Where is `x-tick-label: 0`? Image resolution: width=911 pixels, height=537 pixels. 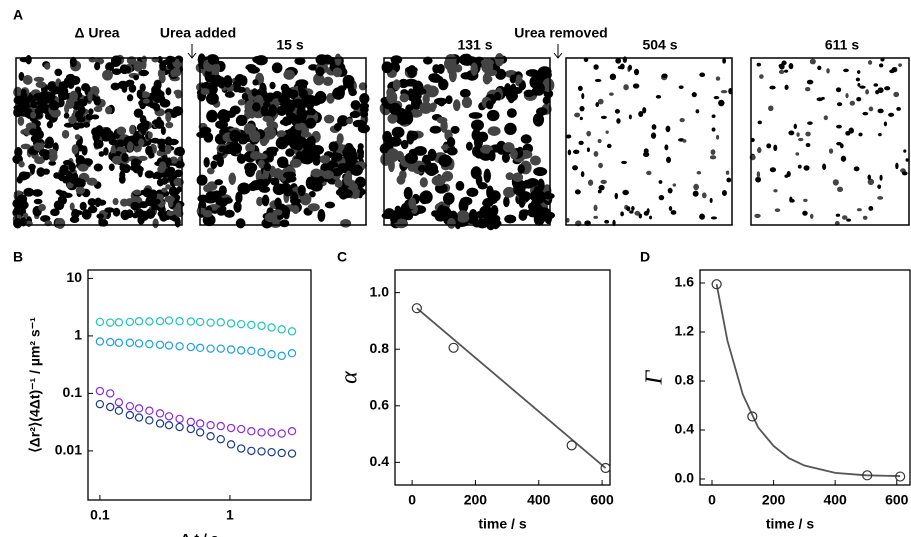 x-tick-label: 0 is located at coordinates (712, 500).